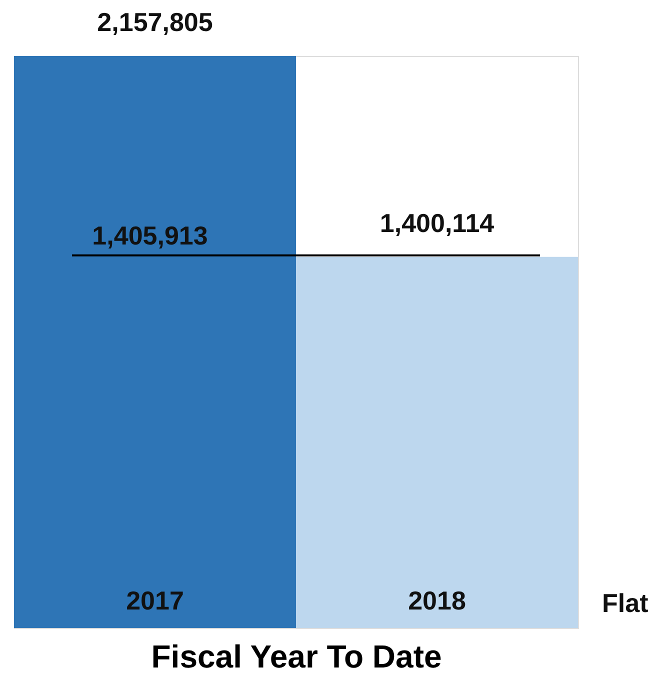 The image size is (666, 687). I want to click on data-label: 1,400,114, so click(437, 223).